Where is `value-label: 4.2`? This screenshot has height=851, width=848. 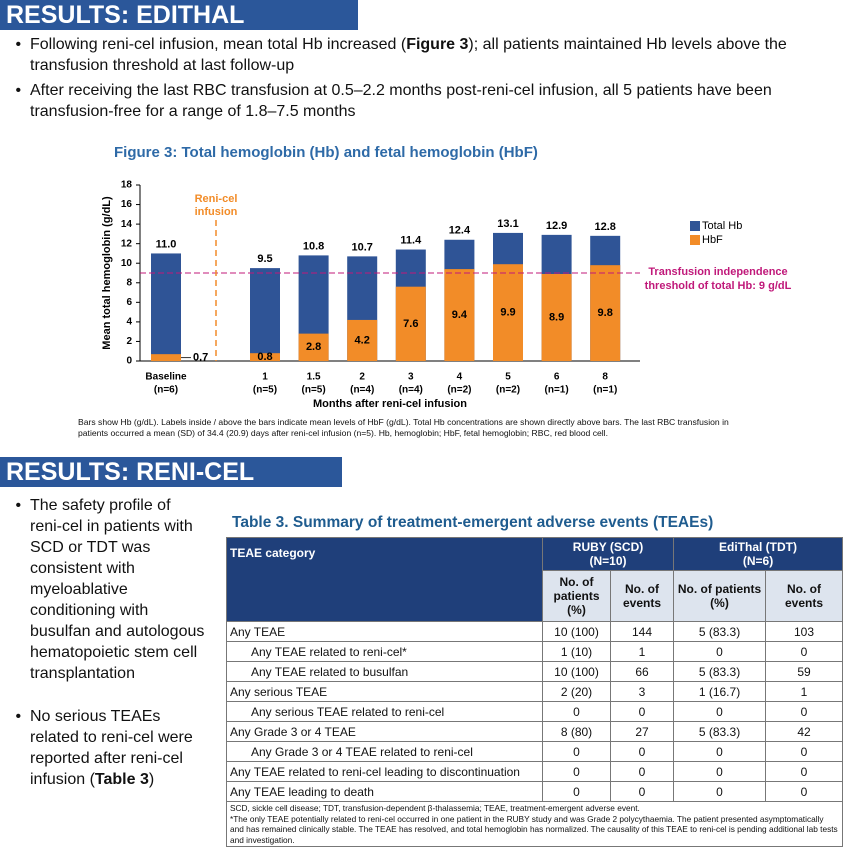 value-label: 4.2 is located at coordinates (362, 340).